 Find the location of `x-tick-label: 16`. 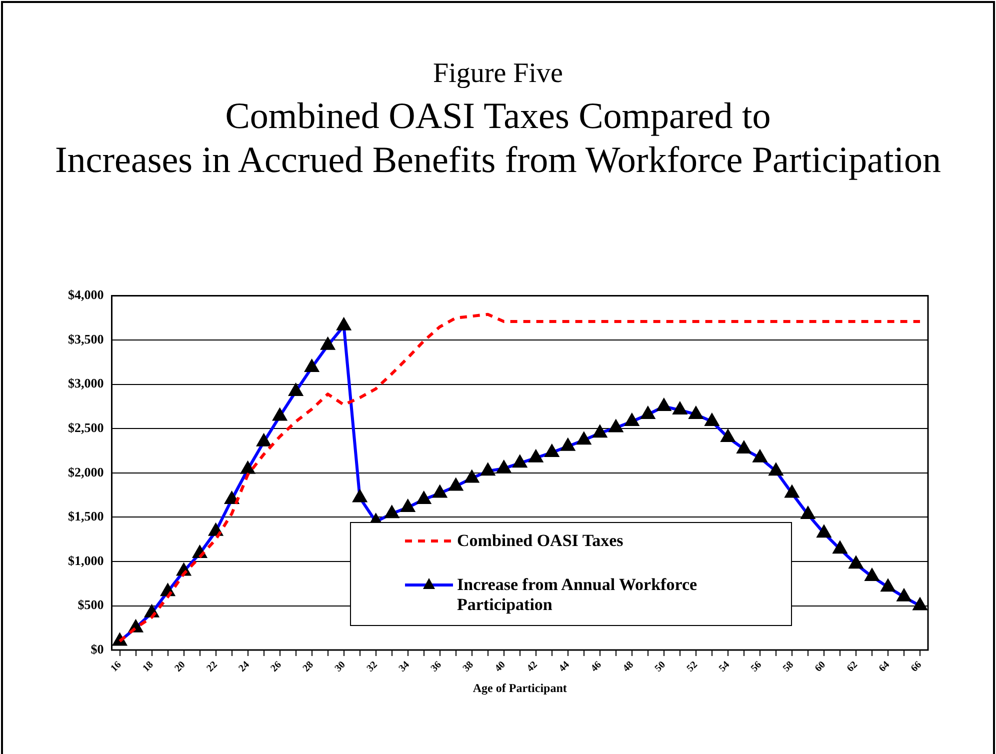

x-tick-label: 16 is located at coordinates (116, 666).